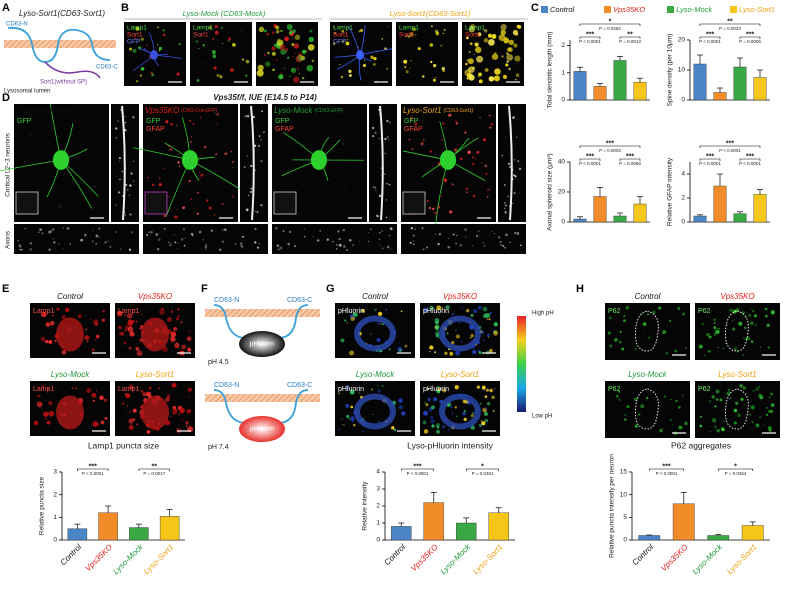 This screenshot has height=598, width=789. Describe the element at coordinates (682, 70) in the screenshot. I see `y-tick-label: 10` at that location.